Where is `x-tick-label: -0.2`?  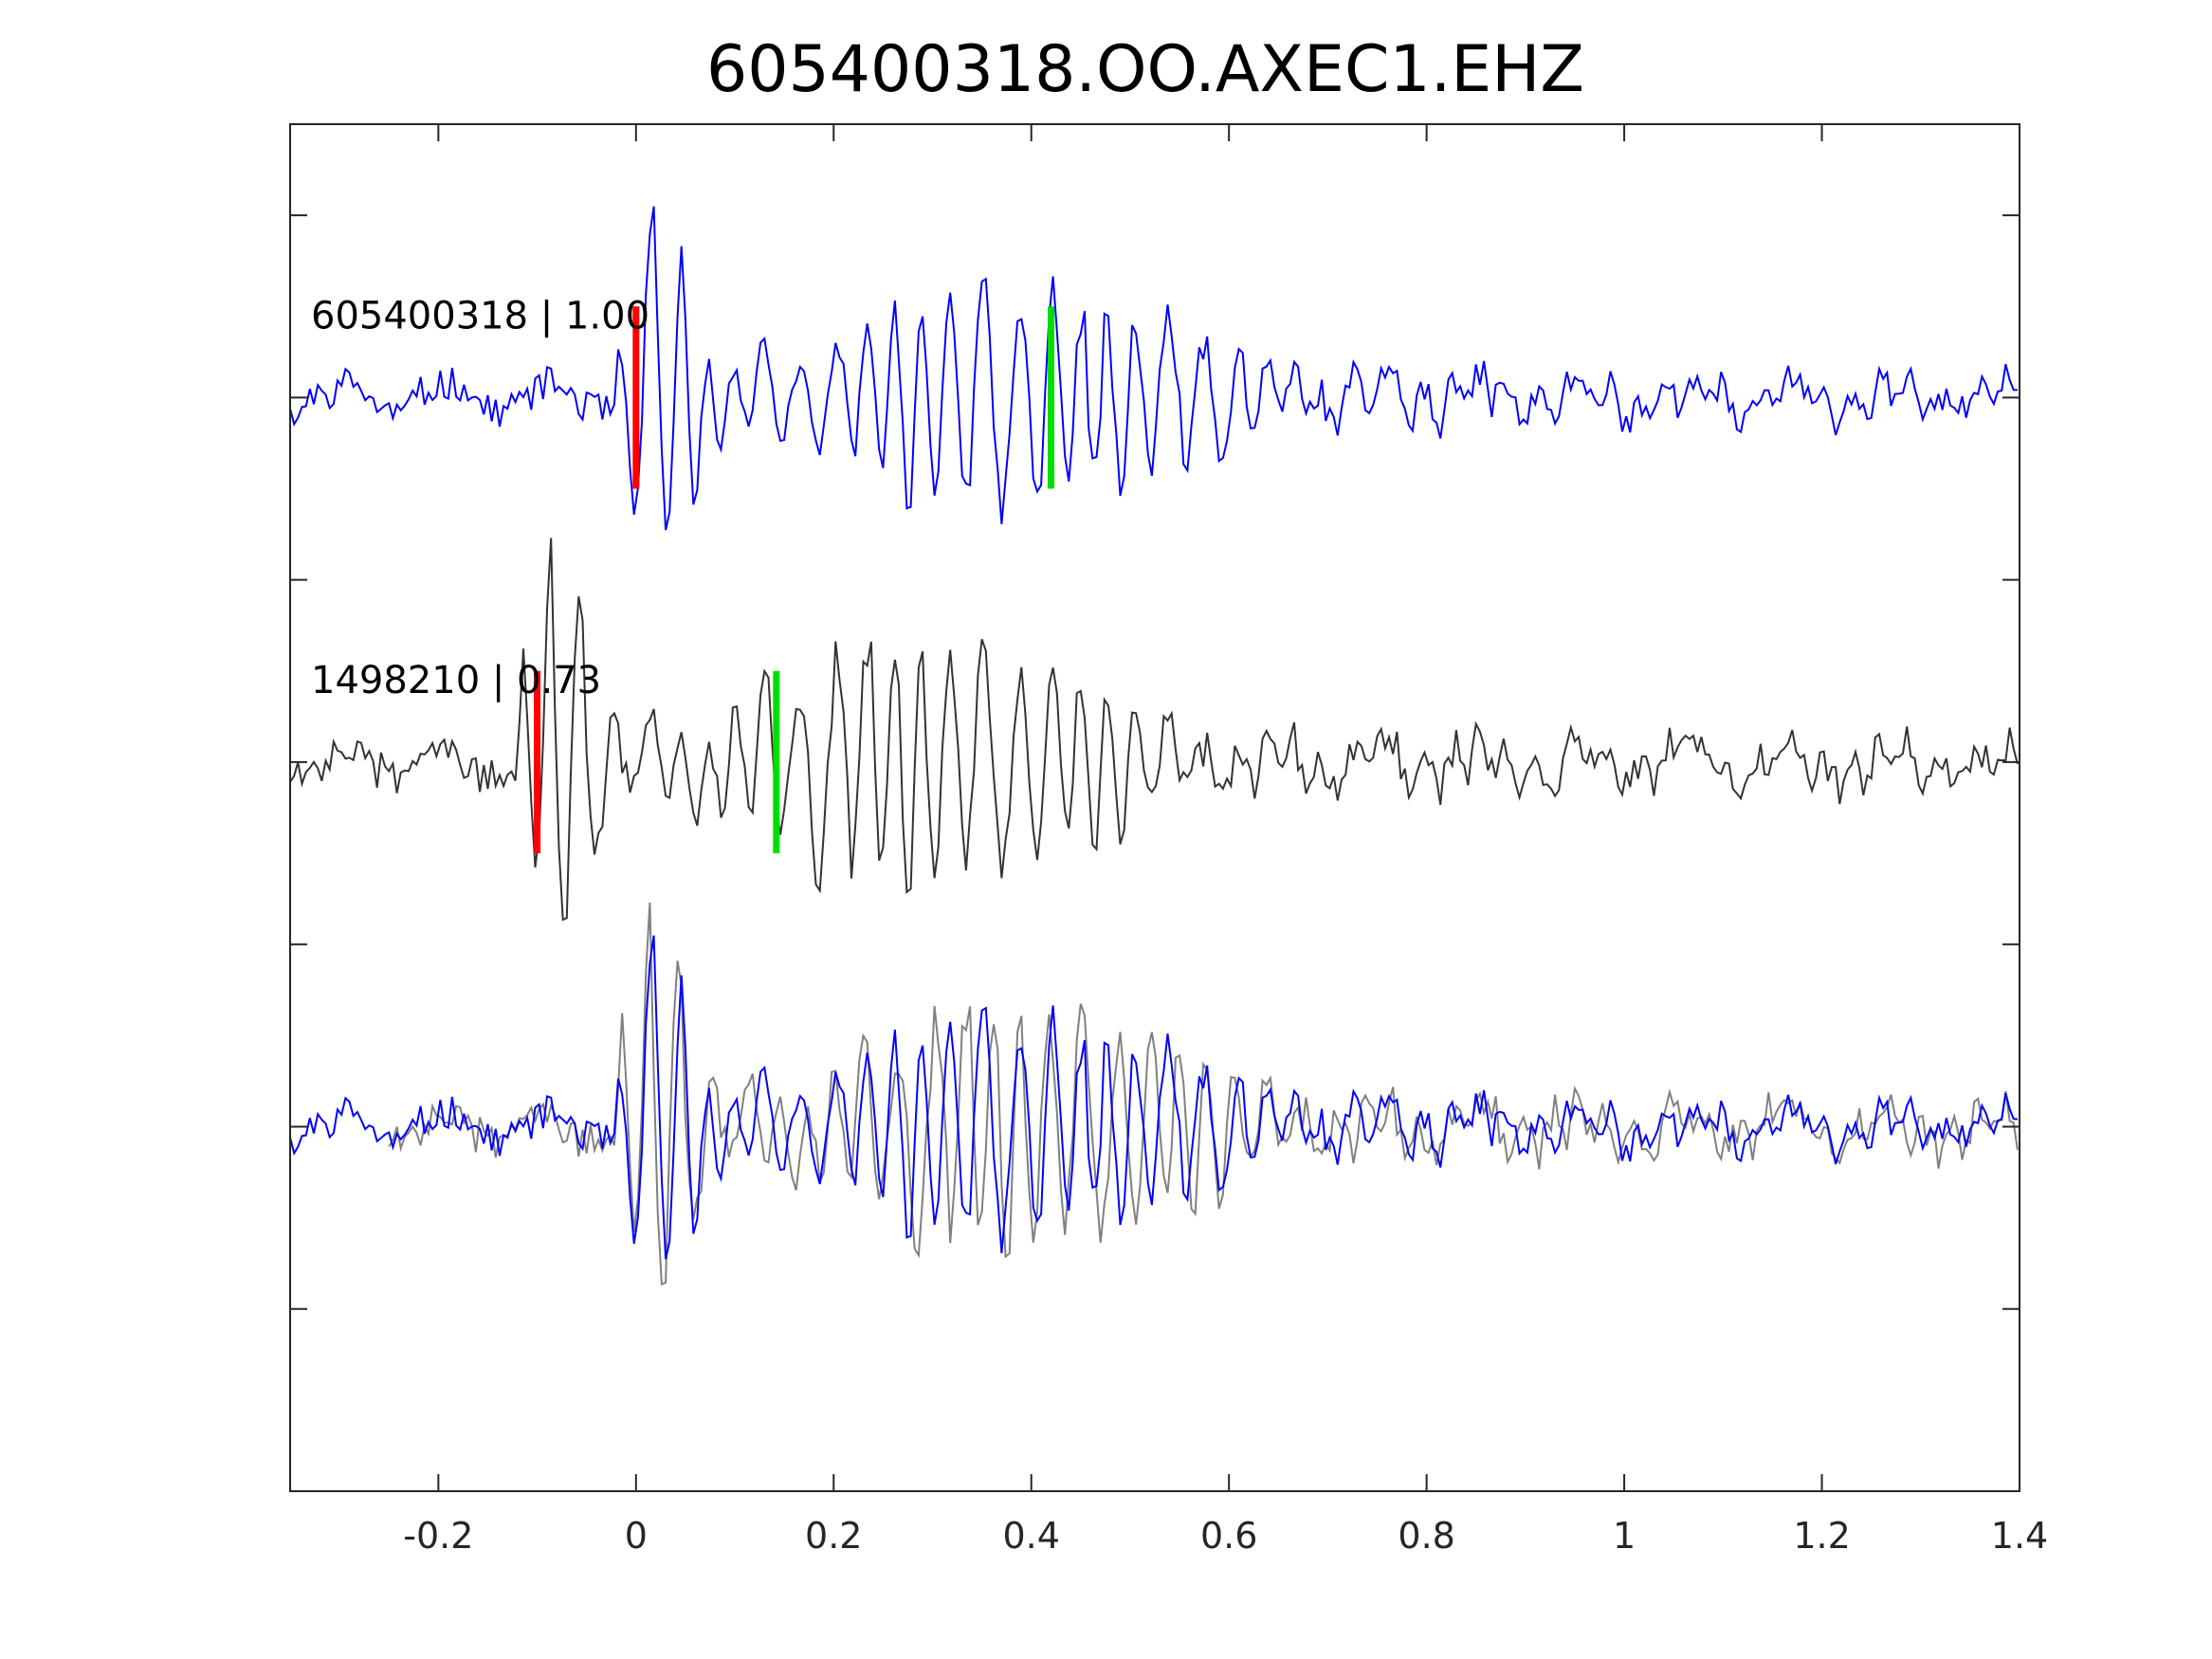
x-tick-label: -0.2 is located at coordinates (438, 1536).